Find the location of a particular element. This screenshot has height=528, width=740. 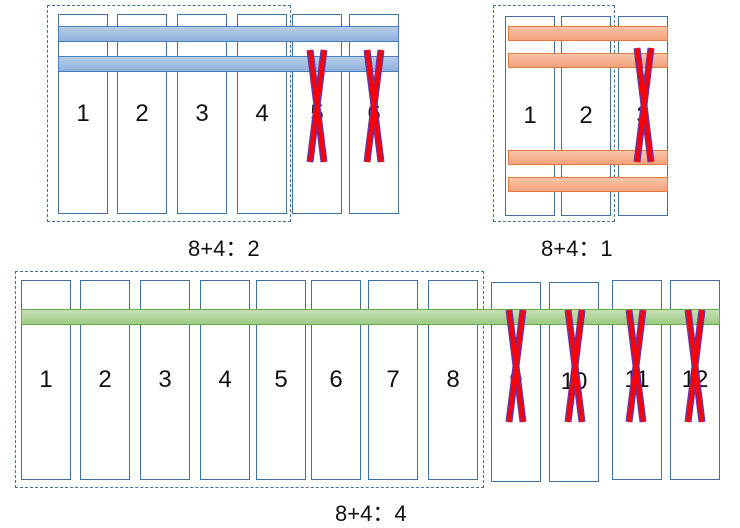

column-label: 5 is located at coordinates (281, 379).